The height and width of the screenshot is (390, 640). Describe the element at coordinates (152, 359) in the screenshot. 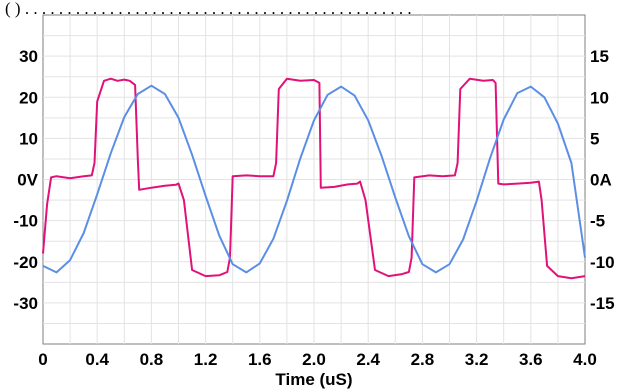

I see `x-tick-label: 0.8` at that location.